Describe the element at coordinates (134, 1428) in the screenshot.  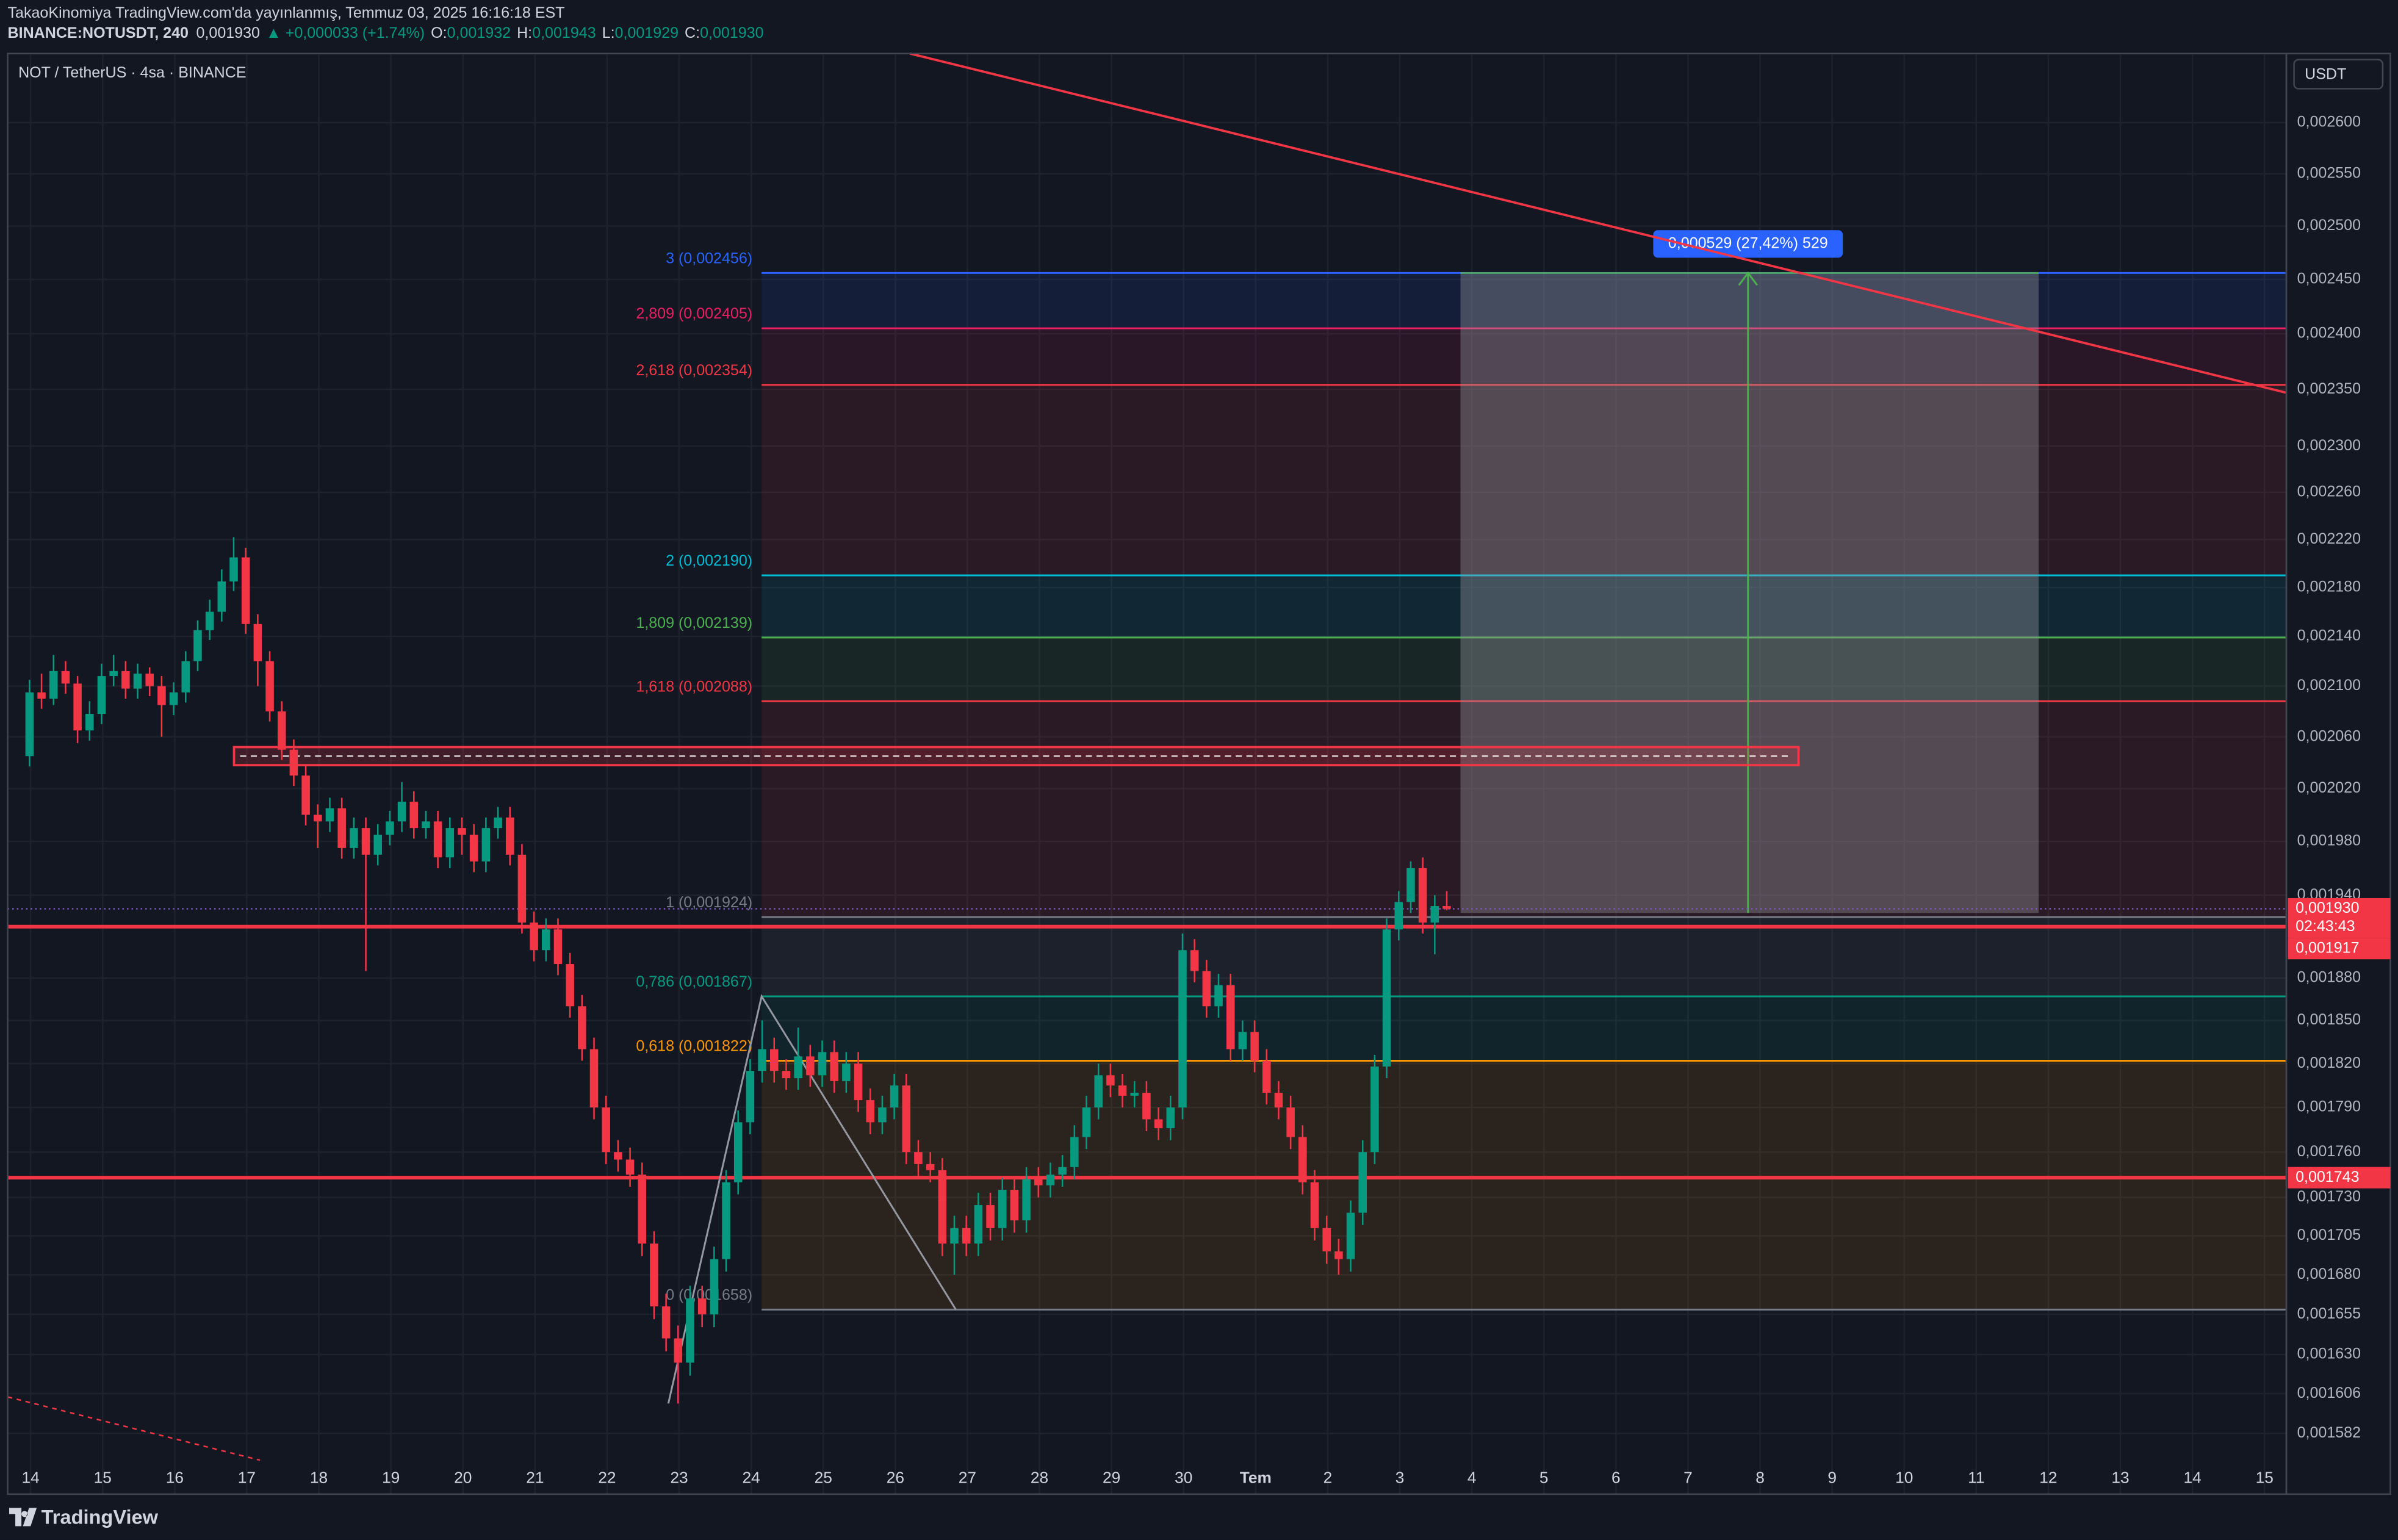
I see `trend-line-dashed` at that location.